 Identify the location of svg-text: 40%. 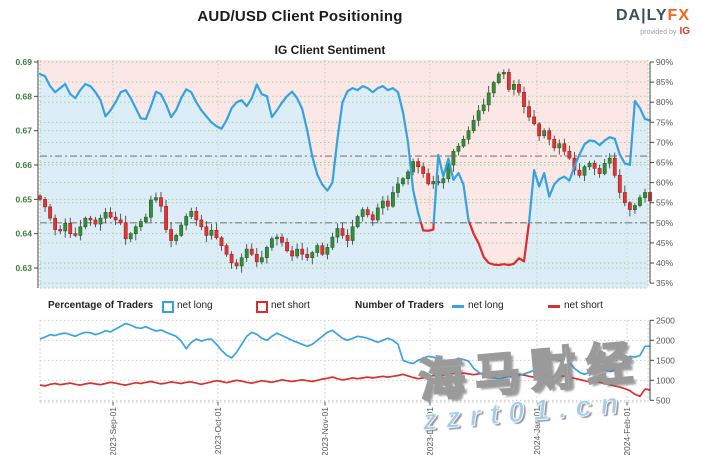
(664, 263).